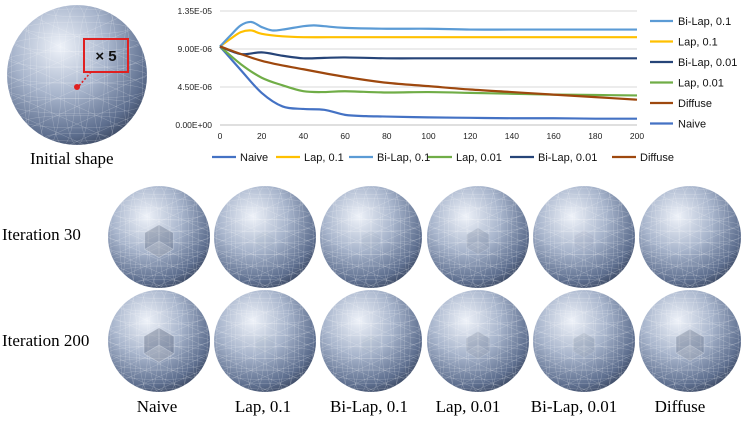 This screenshot has width=747, height=421. I want to click on col-label-naive: Naive, so click(157, 406).